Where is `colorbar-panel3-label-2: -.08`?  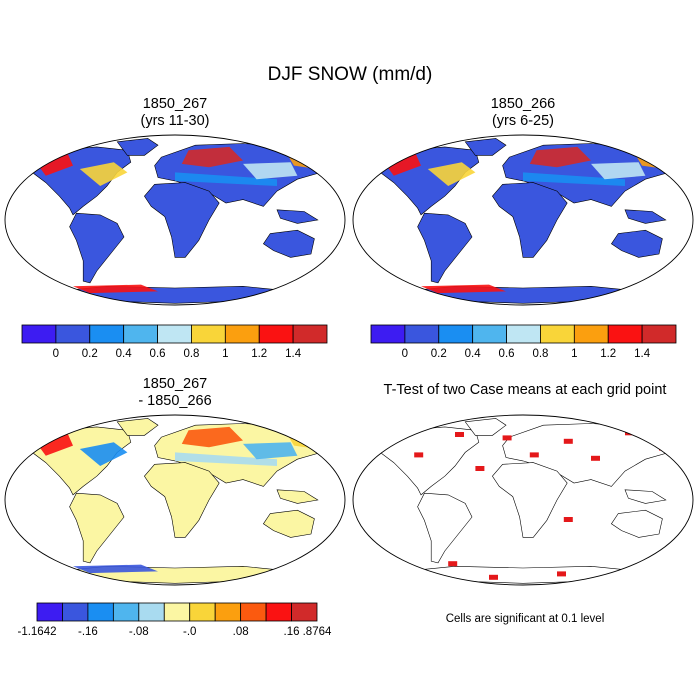 colorbar-panel3-label-2: -.08 is located at coordinates (139, 632).